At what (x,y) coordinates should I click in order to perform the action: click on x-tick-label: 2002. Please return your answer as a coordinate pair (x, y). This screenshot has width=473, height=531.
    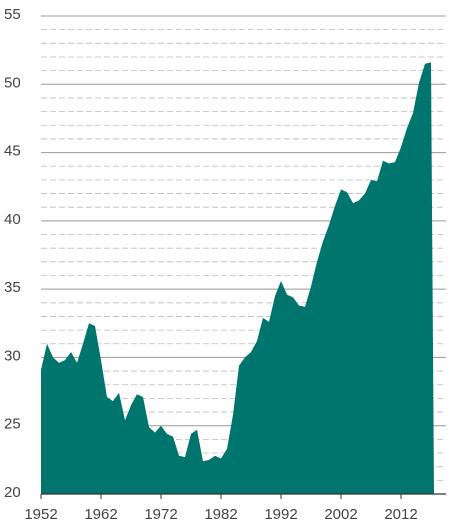
    Looking at the image, I should click on (340, 514).